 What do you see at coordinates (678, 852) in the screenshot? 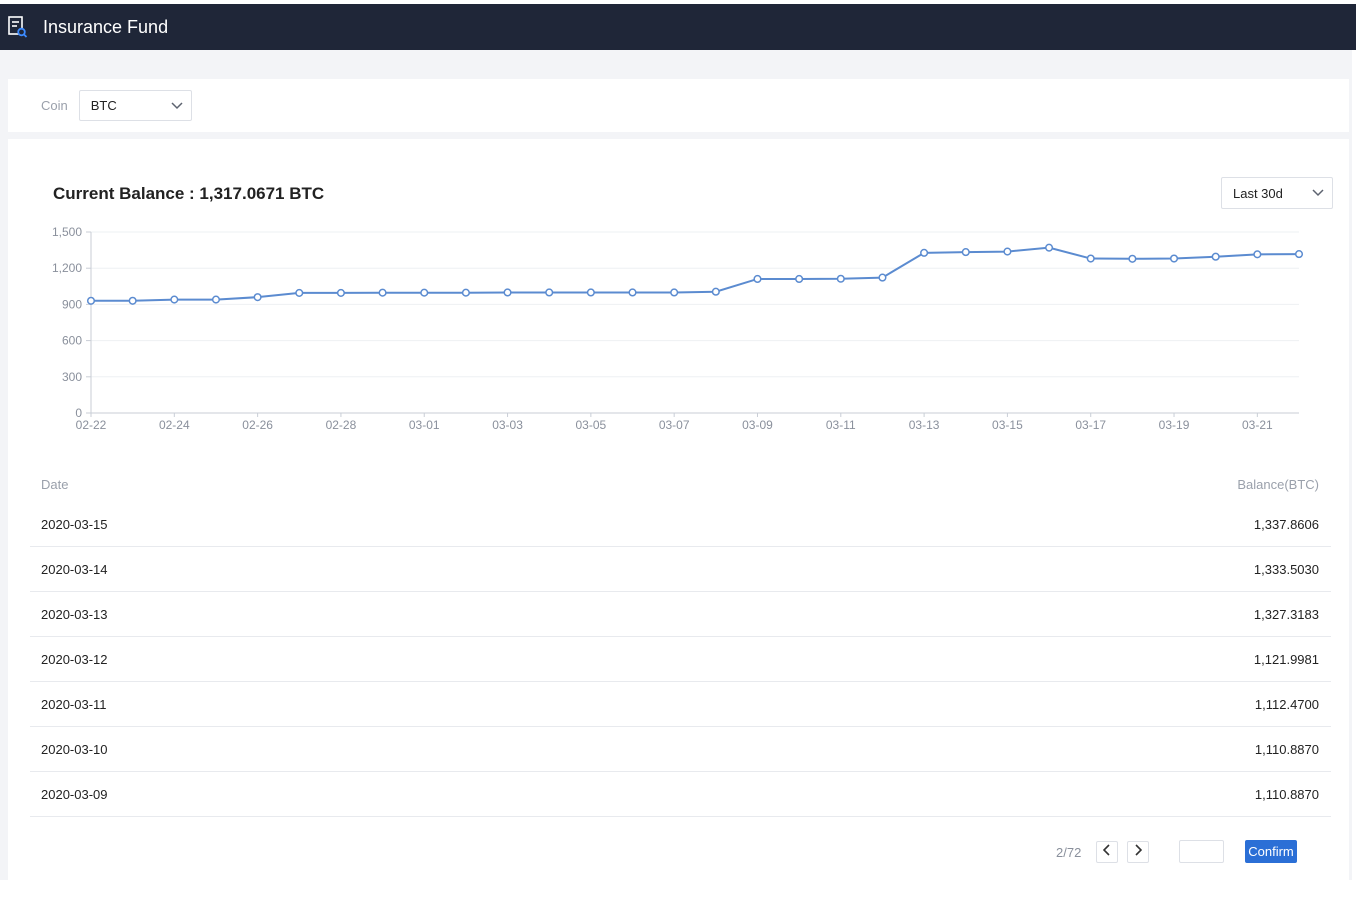
I see `pagination: 2/72 Confirm` at bounding box center [678, 852].